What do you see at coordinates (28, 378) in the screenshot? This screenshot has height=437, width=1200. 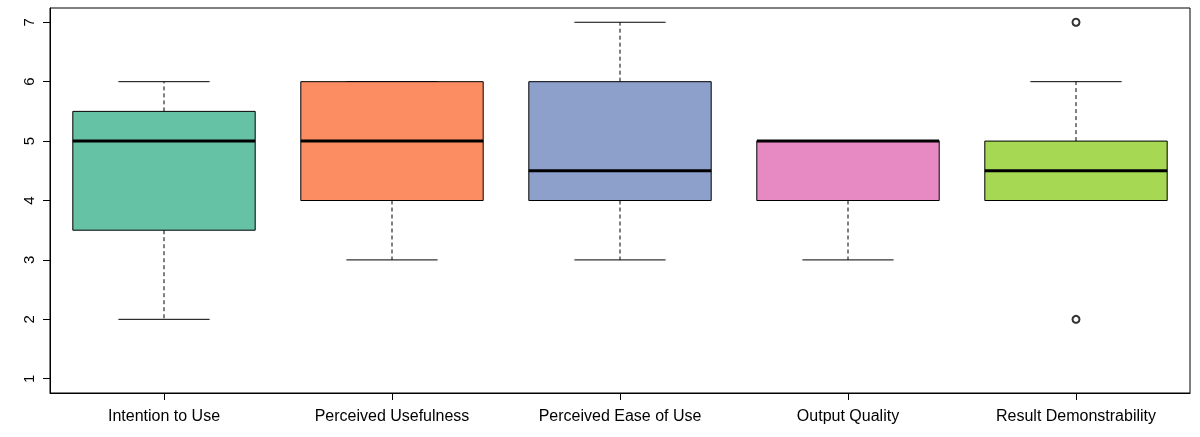 I see `y-tick-label: 1` at bounding box center [28, 378].